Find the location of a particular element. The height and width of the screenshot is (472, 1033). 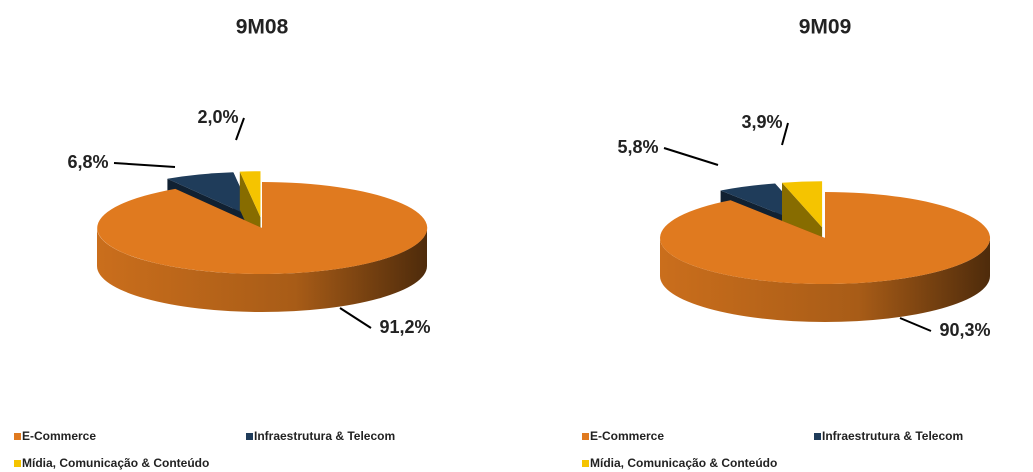

value-label: 90,3% is located at coordinates (964, 330).